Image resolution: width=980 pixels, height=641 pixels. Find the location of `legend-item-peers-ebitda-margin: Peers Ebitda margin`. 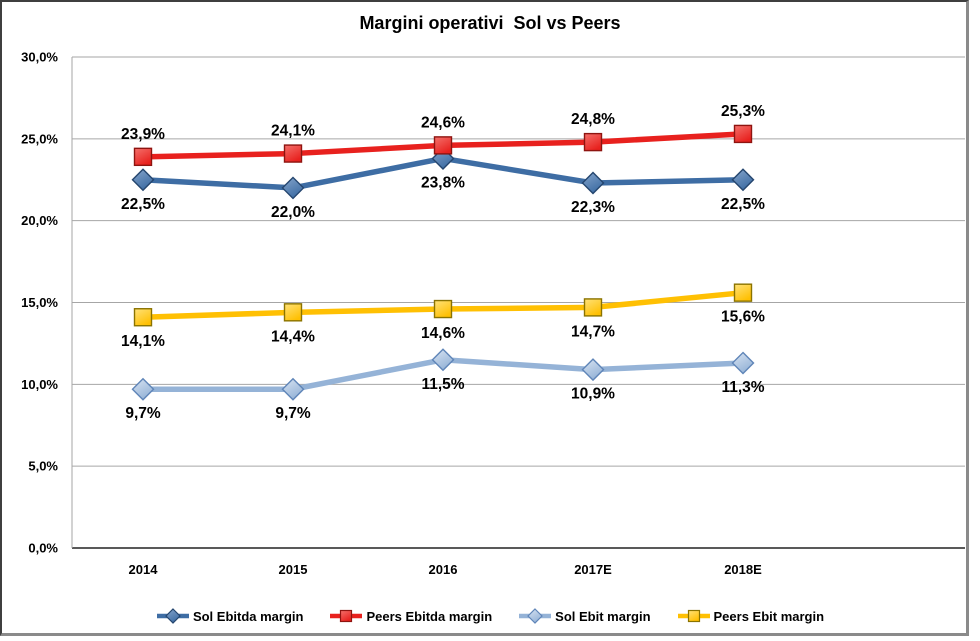

legend-item-peers-ebitda-margin: Peers Ebitda margin is located at coordinates (410, 616).